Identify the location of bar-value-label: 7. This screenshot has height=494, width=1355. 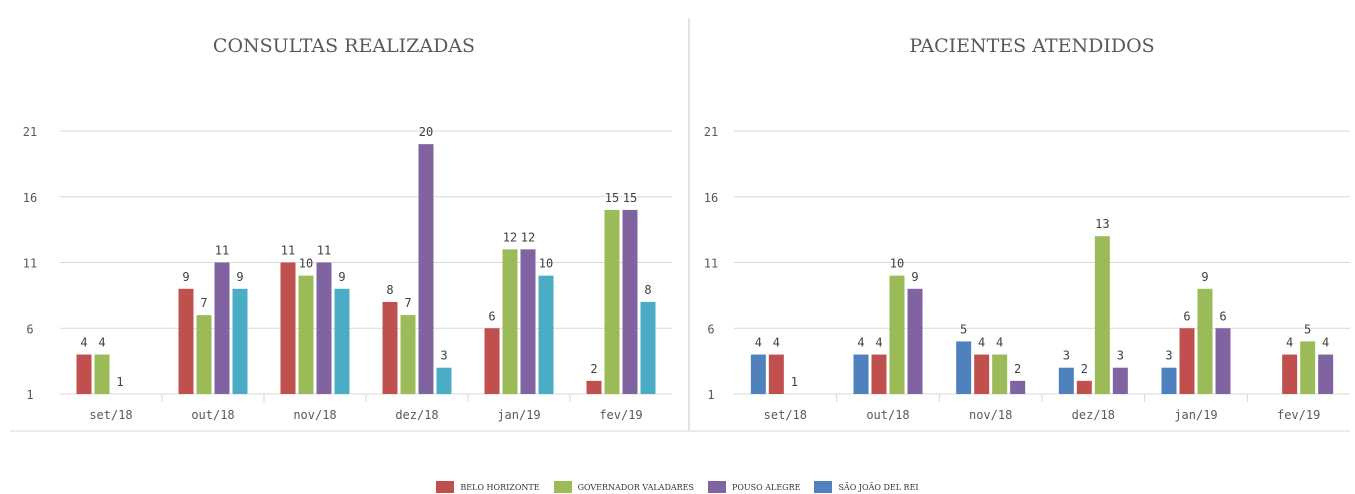
(407, 303).